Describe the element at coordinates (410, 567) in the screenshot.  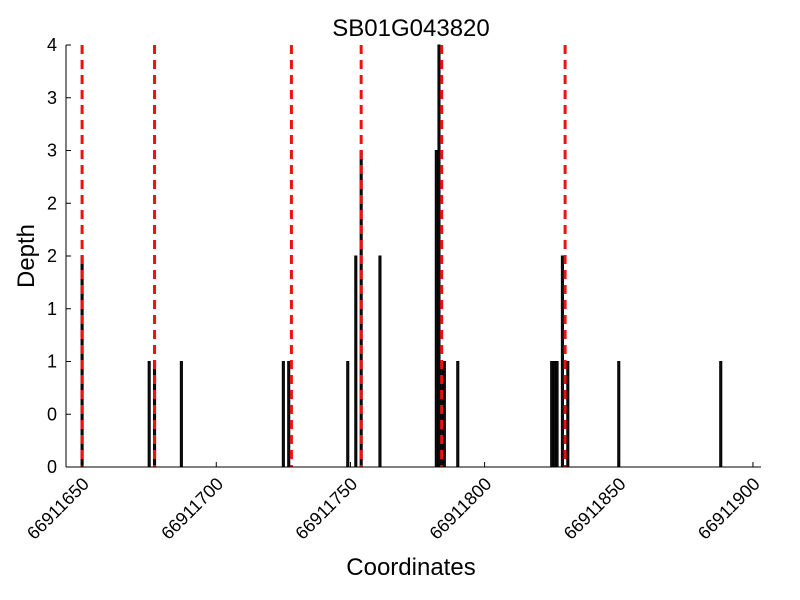
I see `x-axis-label: Coordinates` at that location.